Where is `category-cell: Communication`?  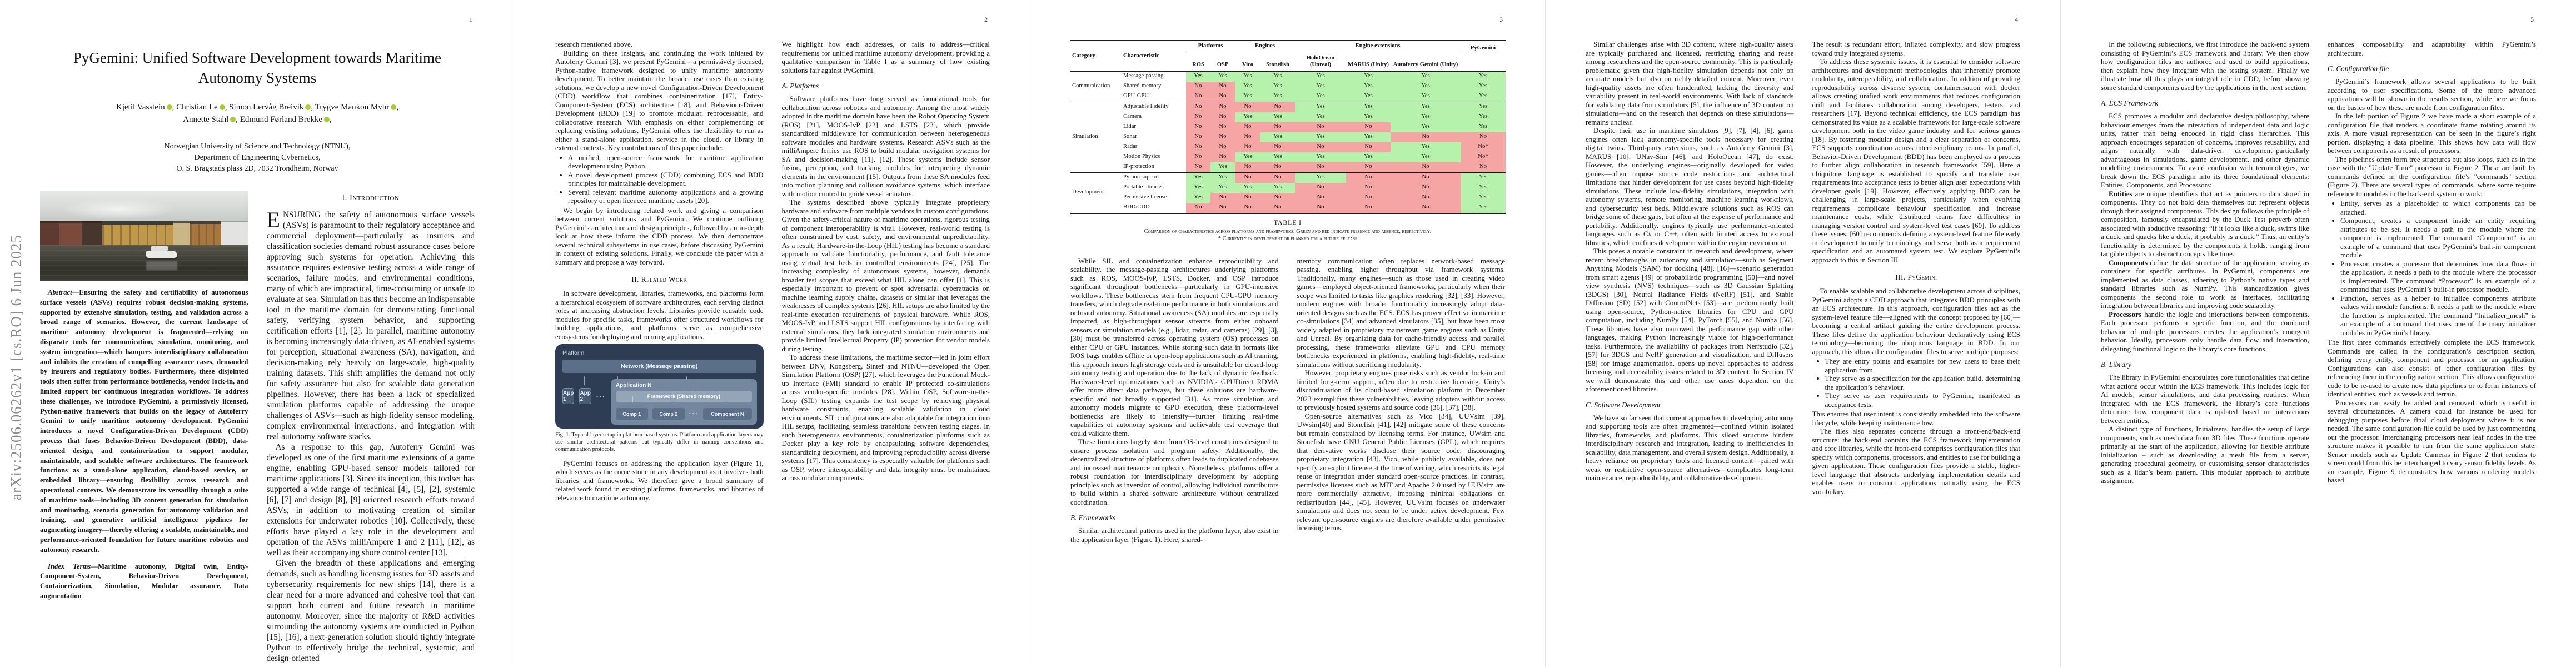 category-cell: Communication is located at coordinates (1096, 86).